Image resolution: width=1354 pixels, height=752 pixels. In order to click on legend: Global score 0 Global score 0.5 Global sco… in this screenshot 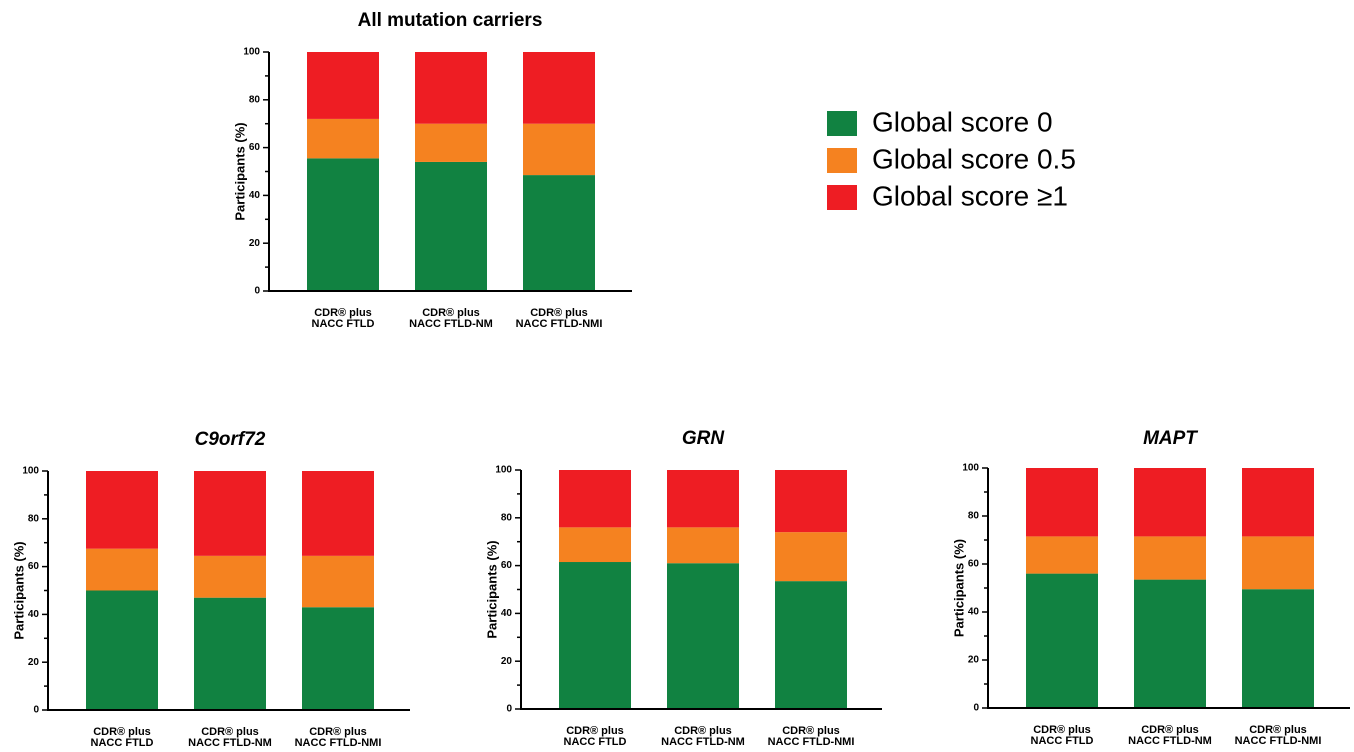, I will do `click(951, 158)`.